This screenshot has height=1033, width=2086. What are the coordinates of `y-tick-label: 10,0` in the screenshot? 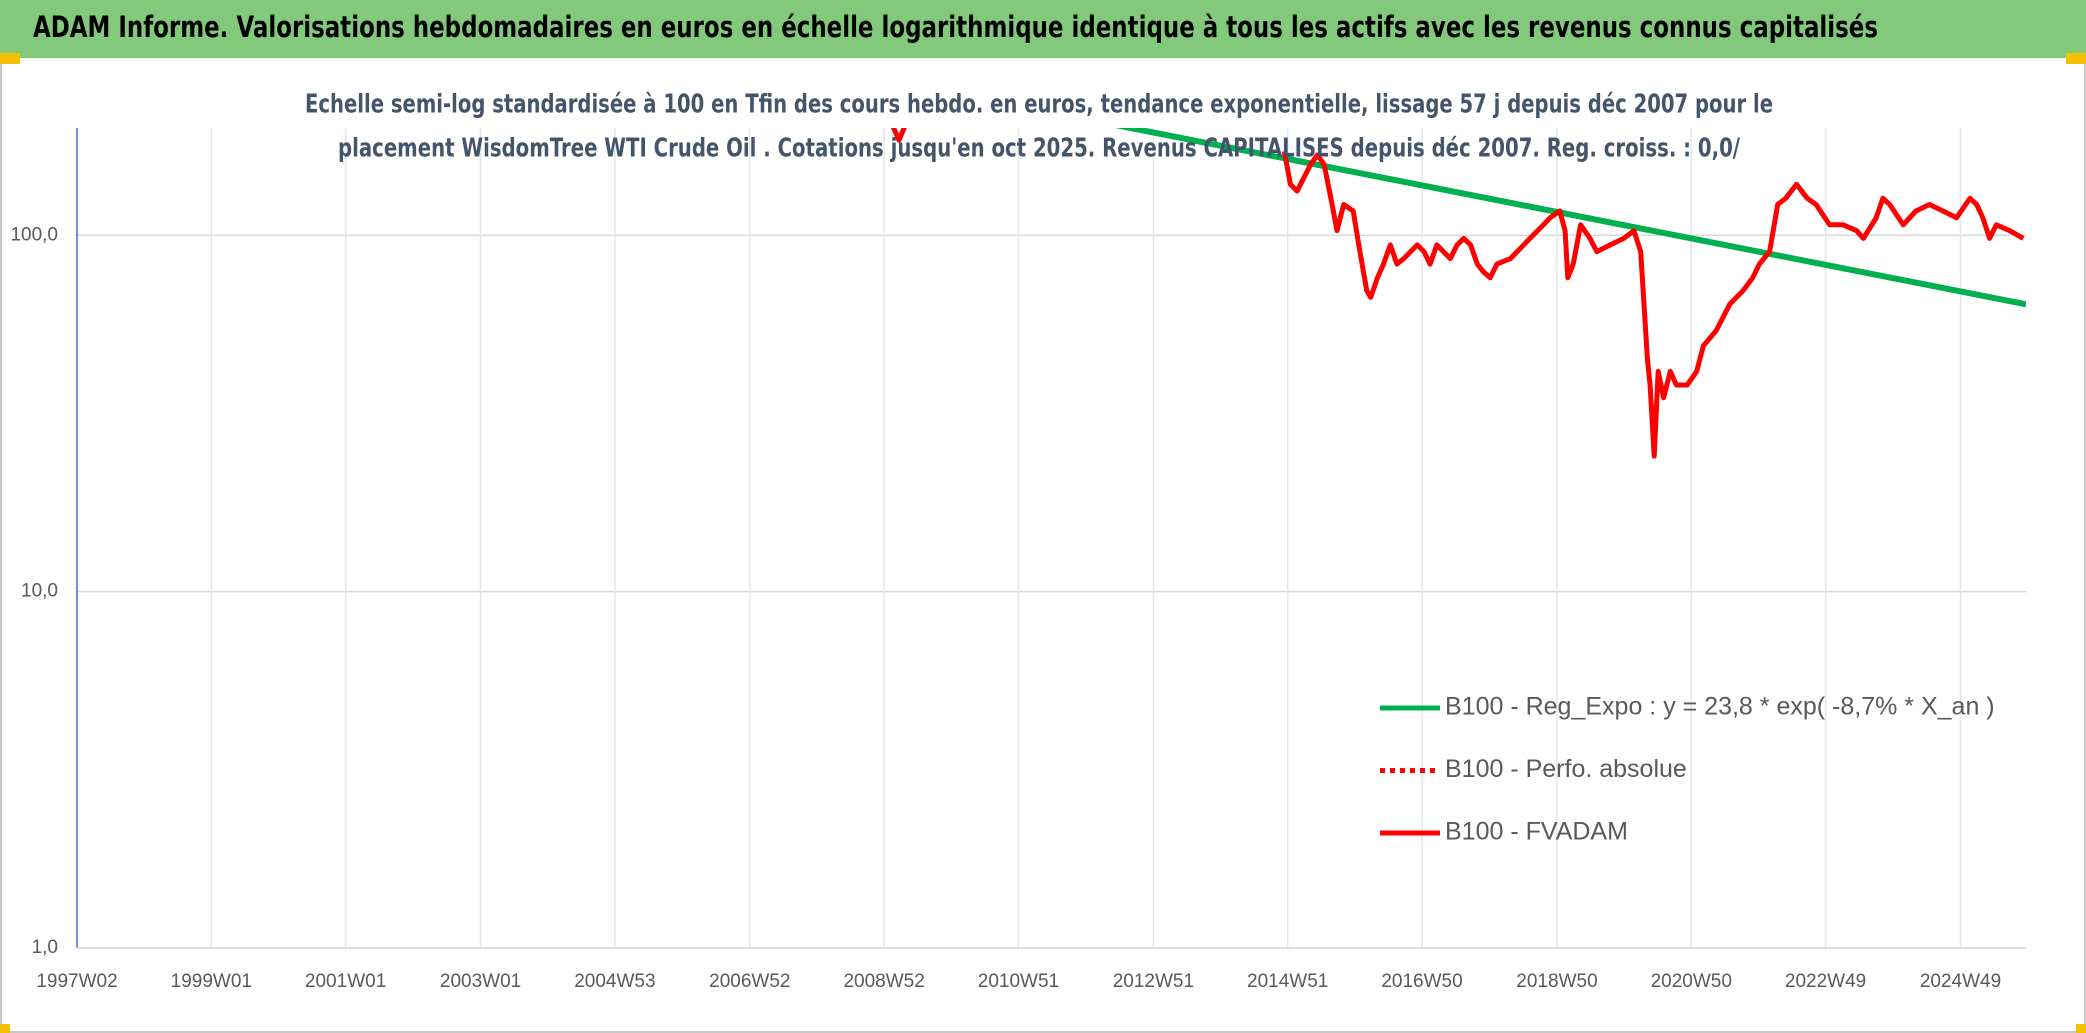 It's located at (39, 591).